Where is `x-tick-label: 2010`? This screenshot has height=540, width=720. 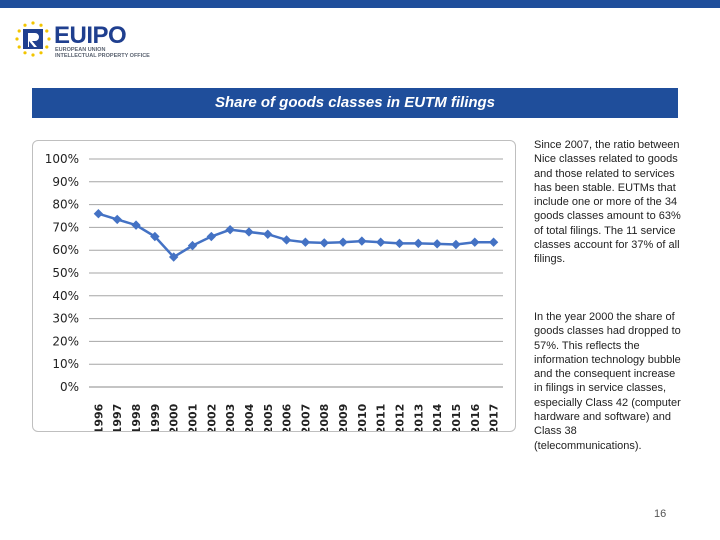
x-tick-label: 2010 is located at coordinates (362, 417).